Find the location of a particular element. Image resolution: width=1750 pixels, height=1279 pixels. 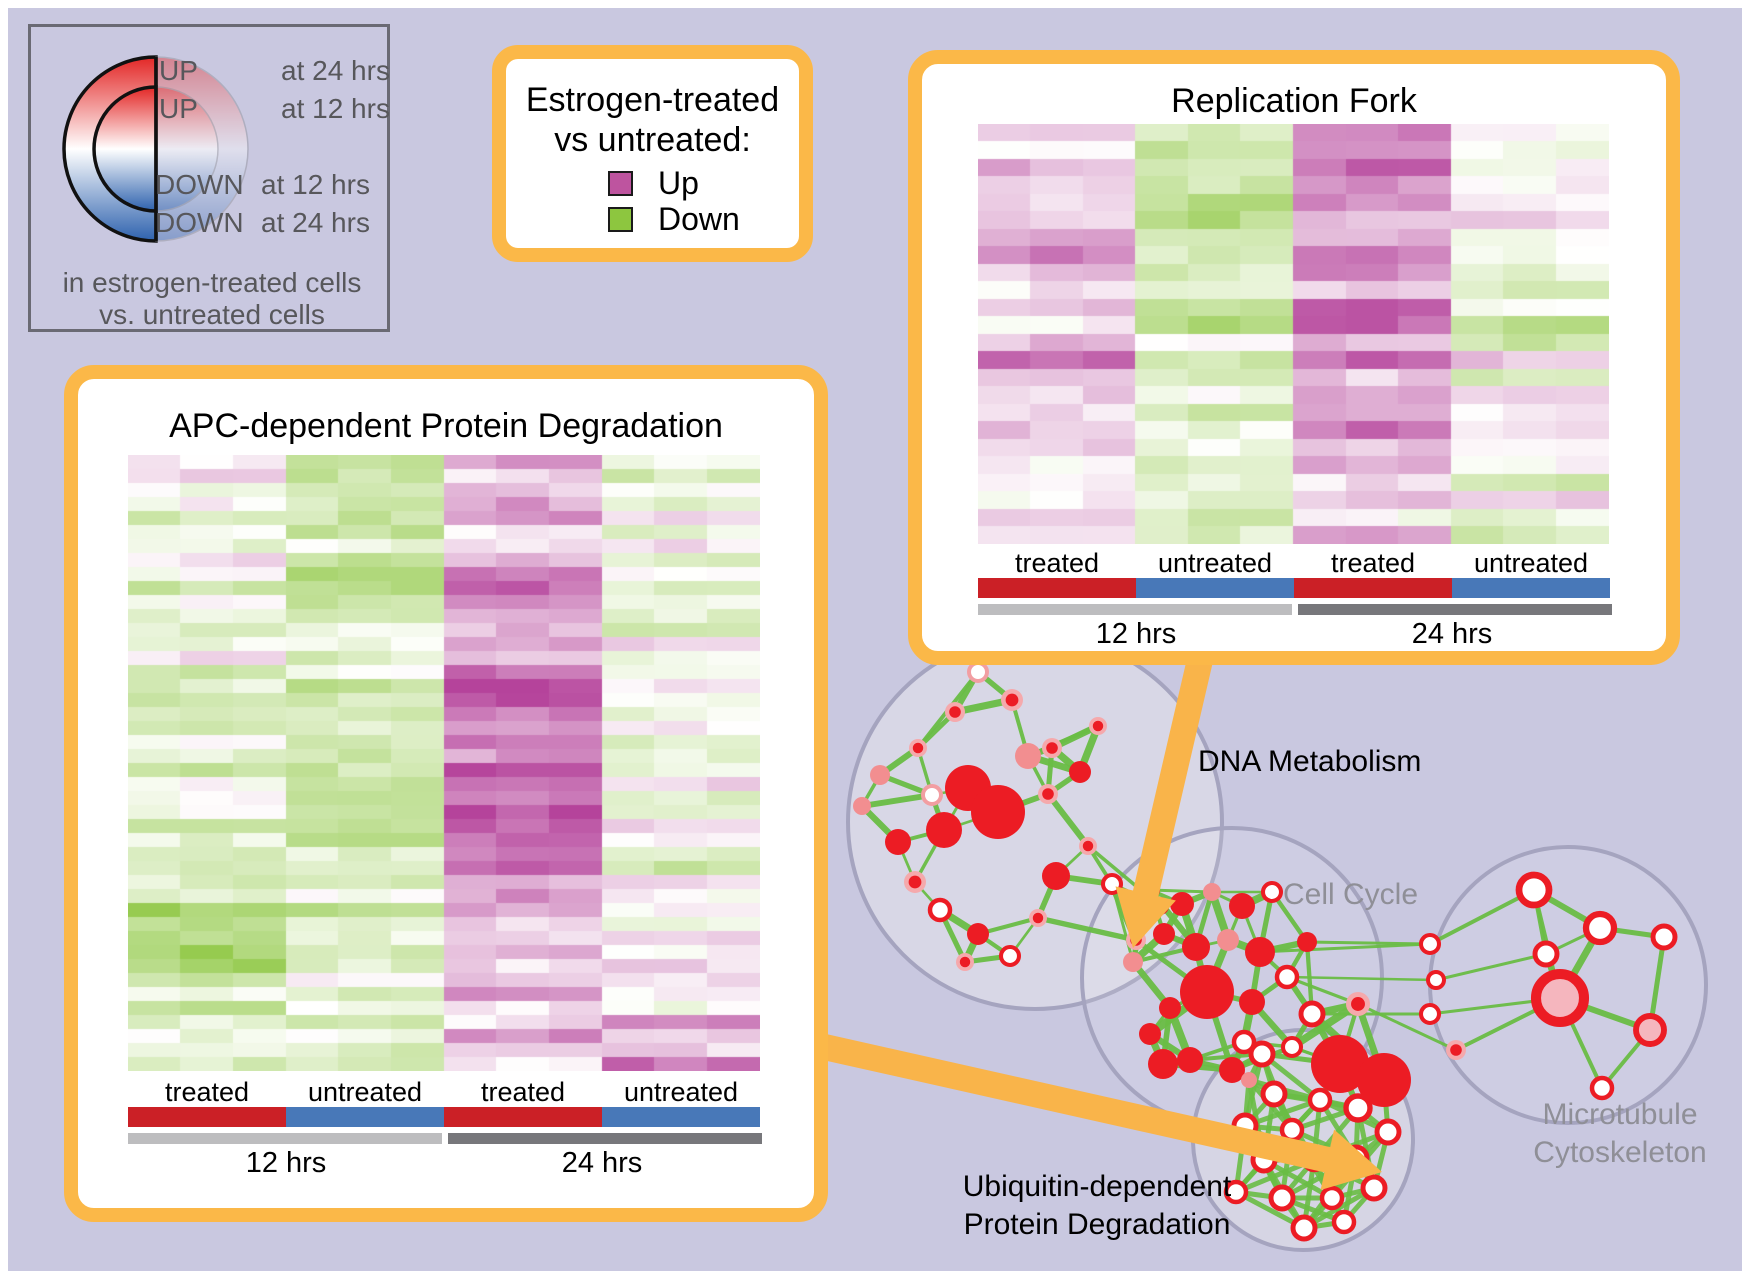

network-node-d17 is located at coordinates (915, 882).